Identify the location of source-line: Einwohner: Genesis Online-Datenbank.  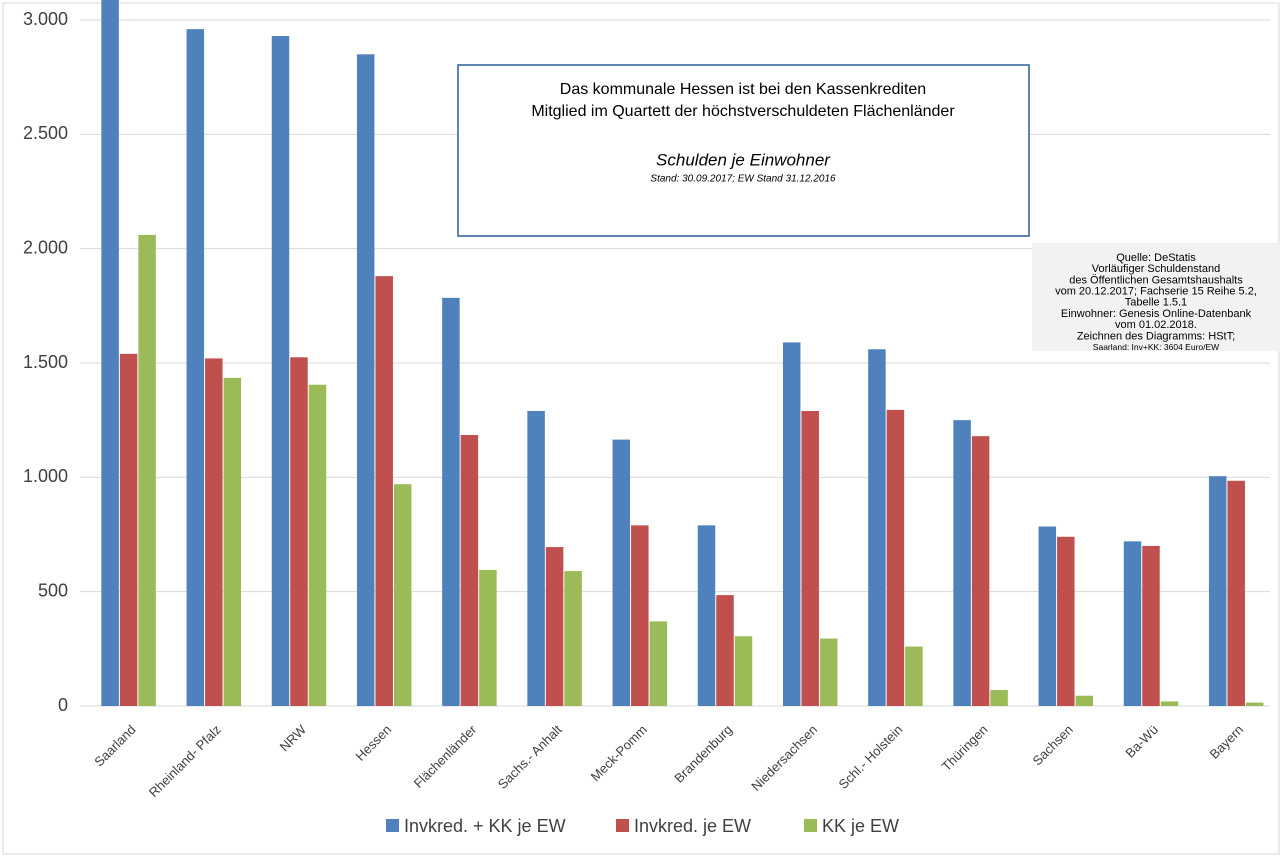
(1156, 314).